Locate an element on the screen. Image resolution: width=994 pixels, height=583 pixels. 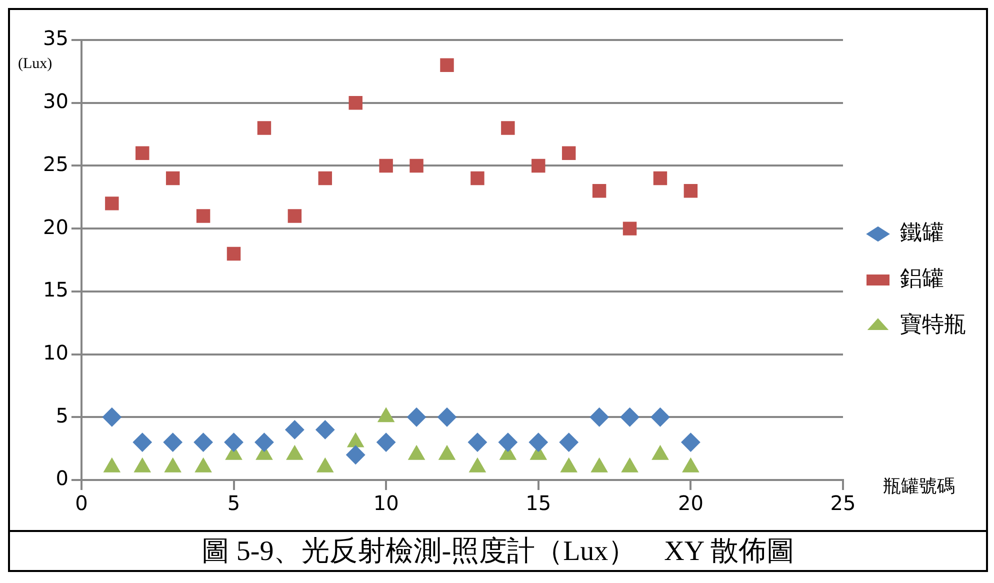
text: 圖 5-9、光反射檢測-照度計（Lux） XY 散佈圖 is located at coordinates (498, 550).